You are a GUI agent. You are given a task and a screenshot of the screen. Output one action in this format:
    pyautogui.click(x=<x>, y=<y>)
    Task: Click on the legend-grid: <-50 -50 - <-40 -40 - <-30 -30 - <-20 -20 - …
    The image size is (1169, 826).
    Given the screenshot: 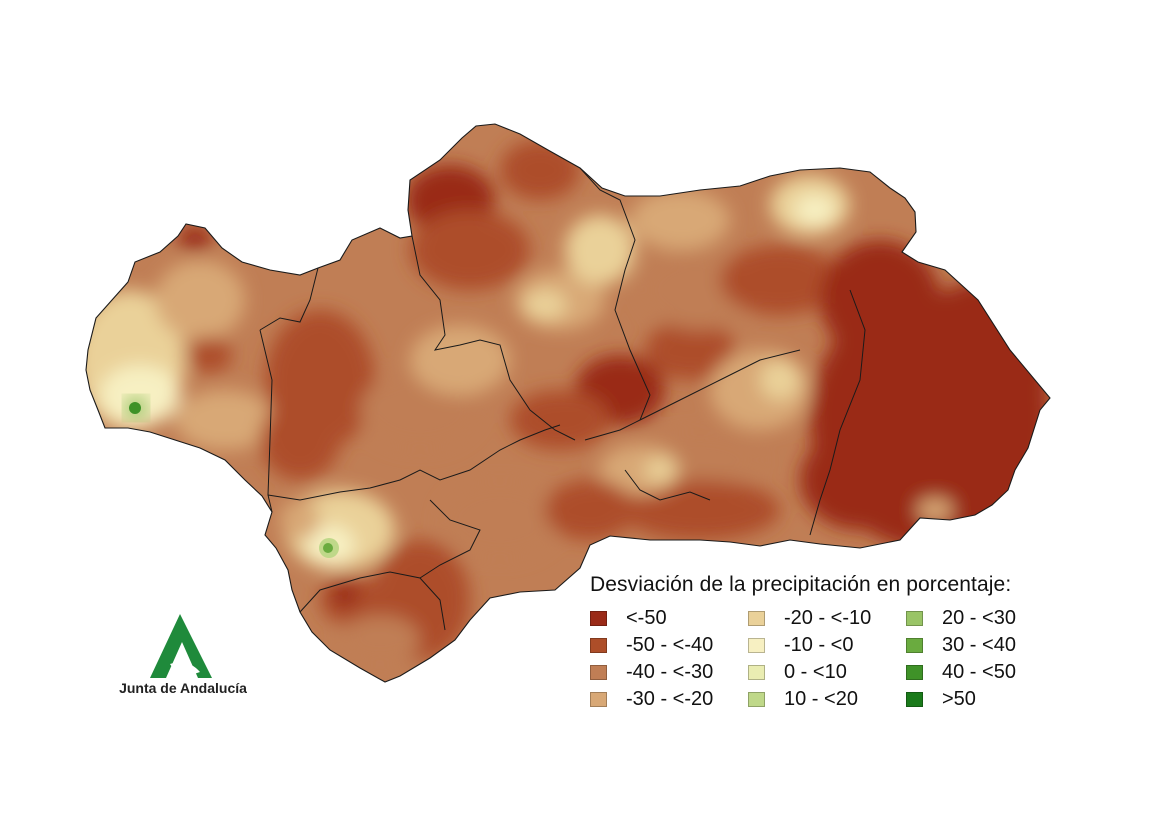 What is the action you would take?
    pyautogui.click(x=818, y=659)
    